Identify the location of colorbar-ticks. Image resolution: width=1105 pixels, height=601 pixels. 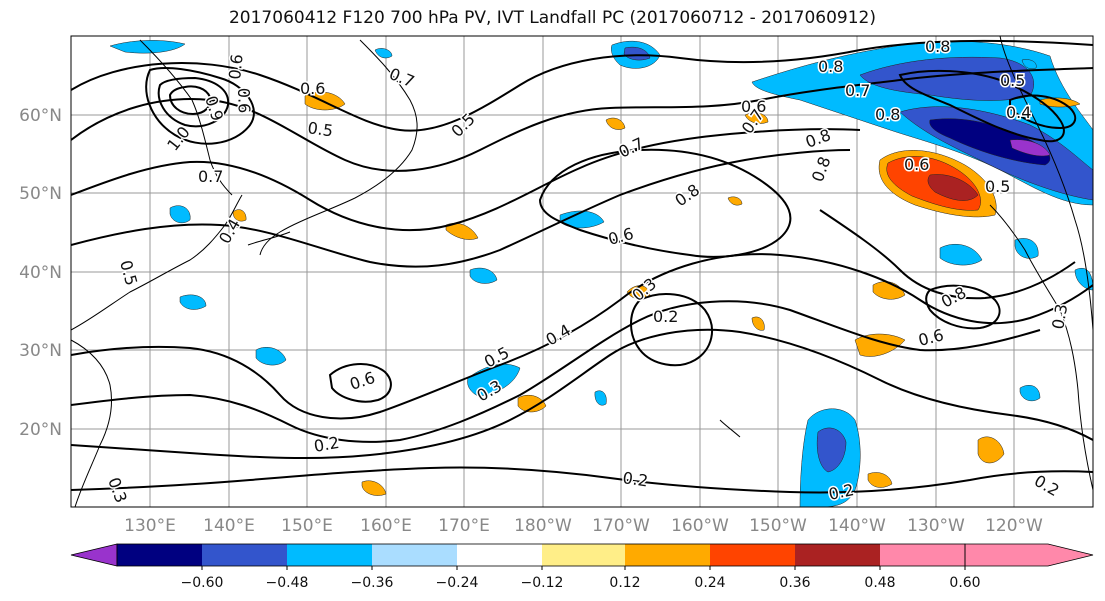
(583, 568).